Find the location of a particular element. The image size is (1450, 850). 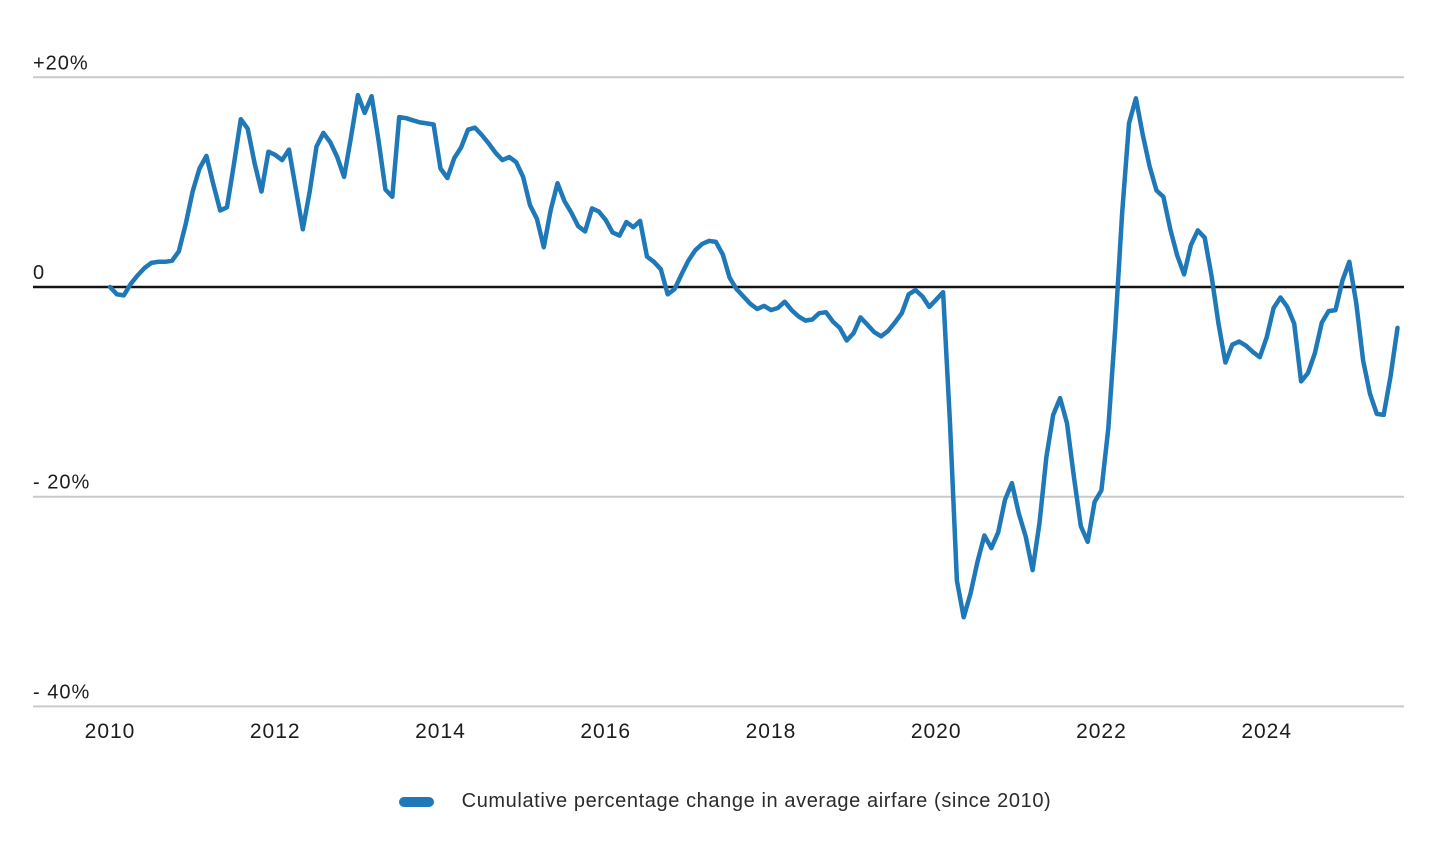

x-tick-label: 2016 is located at coordinates (605, 731).